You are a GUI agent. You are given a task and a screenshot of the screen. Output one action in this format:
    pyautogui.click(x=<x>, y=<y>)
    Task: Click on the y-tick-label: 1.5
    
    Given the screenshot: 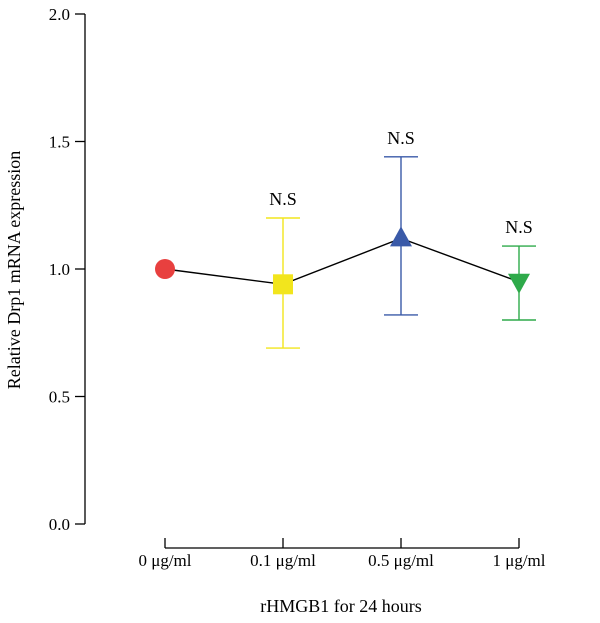 What is the action you would take?
    pyautogui.click(x=59, y=142)
    